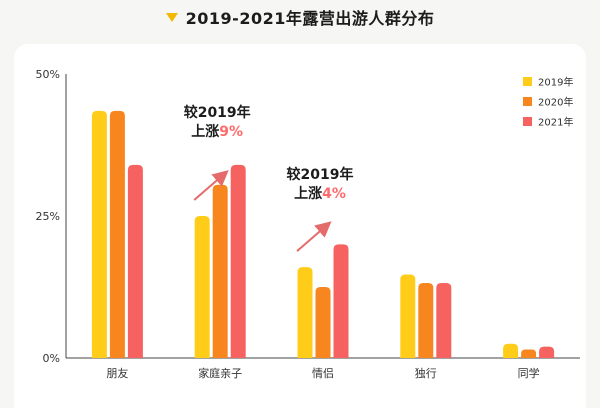  I want to click on annotation-line2: 上涨4%, so click(320, 194).